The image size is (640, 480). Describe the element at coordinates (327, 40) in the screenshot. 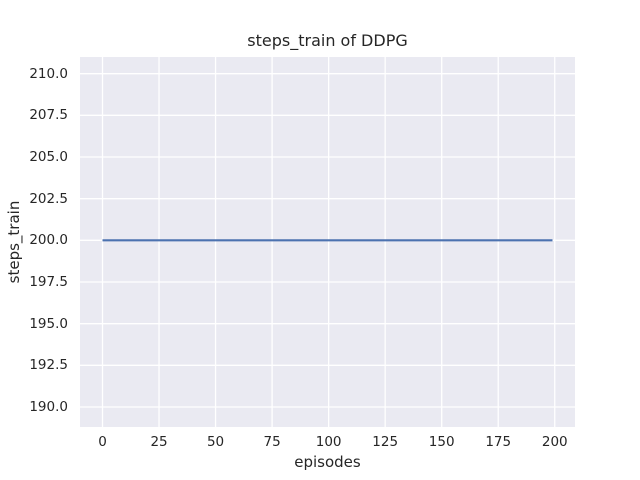

I see `chart-title: steps_train of DDPG` at that location.